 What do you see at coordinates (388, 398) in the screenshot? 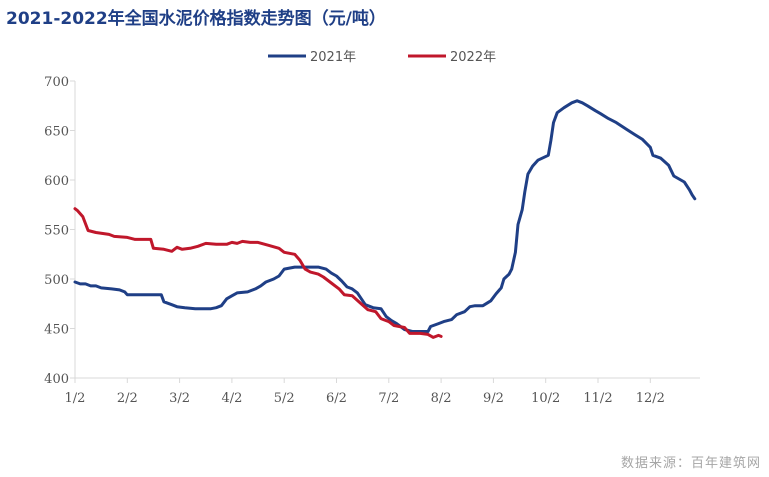
I see `x-tick-label: 7/2` at bounding box center [388, 398].